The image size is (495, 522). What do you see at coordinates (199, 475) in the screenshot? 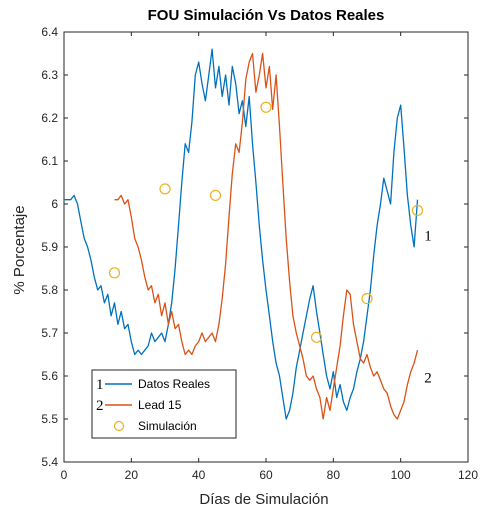
I see `x-tick-label: 40` at bounding box center [199, 475].